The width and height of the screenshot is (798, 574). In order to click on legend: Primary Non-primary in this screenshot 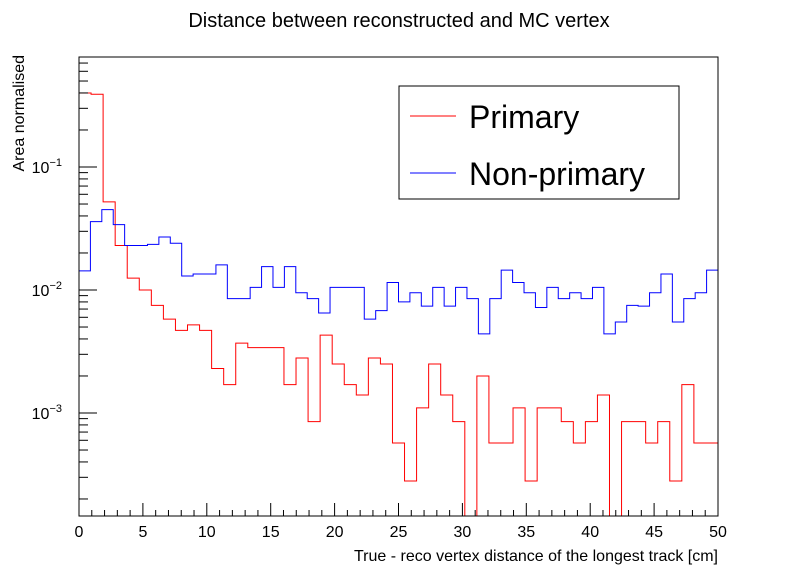, I will do `click(539, 142)`.